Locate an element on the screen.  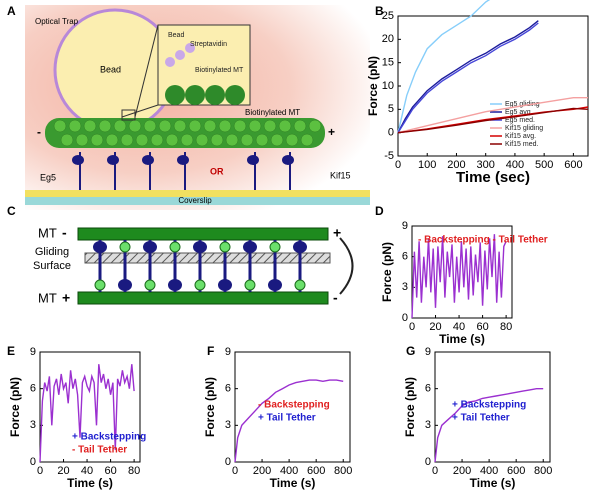
label: Kif15 is located at coordinates (340, 175).